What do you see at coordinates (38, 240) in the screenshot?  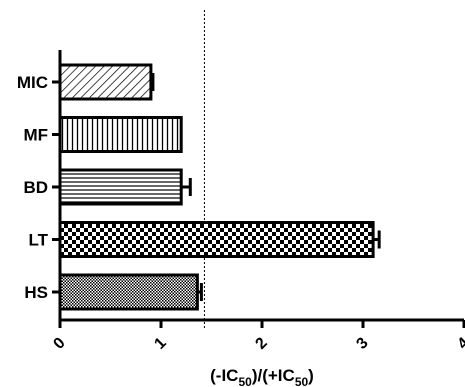 I see `category-label-lt: LT` at bounding box center [38, 240].